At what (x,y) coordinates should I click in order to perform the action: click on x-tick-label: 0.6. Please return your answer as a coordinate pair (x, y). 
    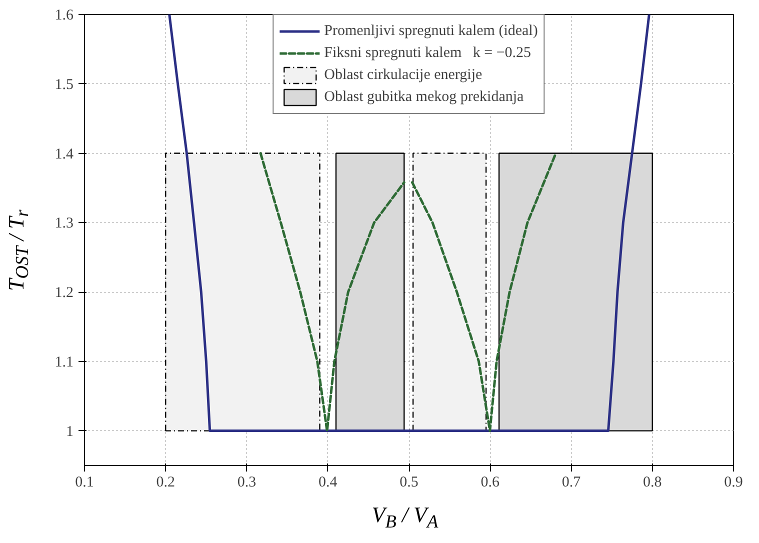
    Looking at the image, I should click on (490, 482).